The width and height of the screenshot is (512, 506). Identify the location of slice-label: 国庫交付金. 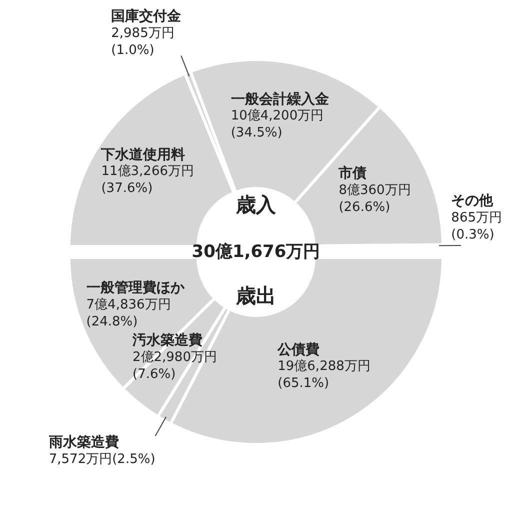
(146, 16).